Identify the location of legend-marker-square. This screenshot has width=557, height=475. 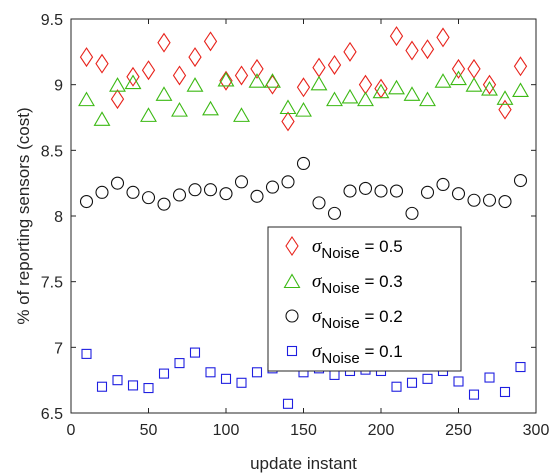
(292, 351).